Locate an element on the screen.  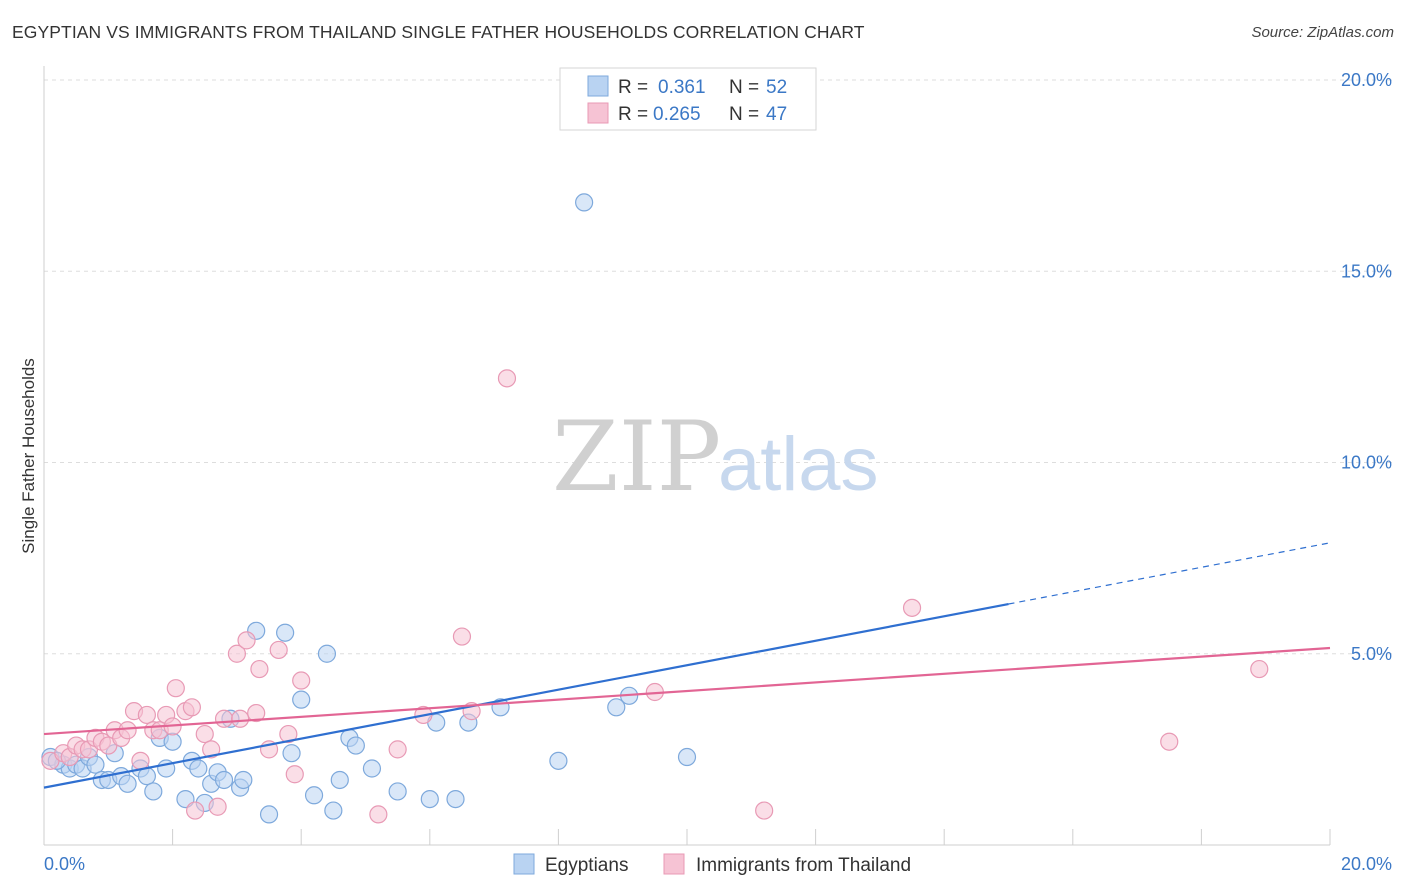
watermark-zip: ZIP is located at coordinates (636, 457).